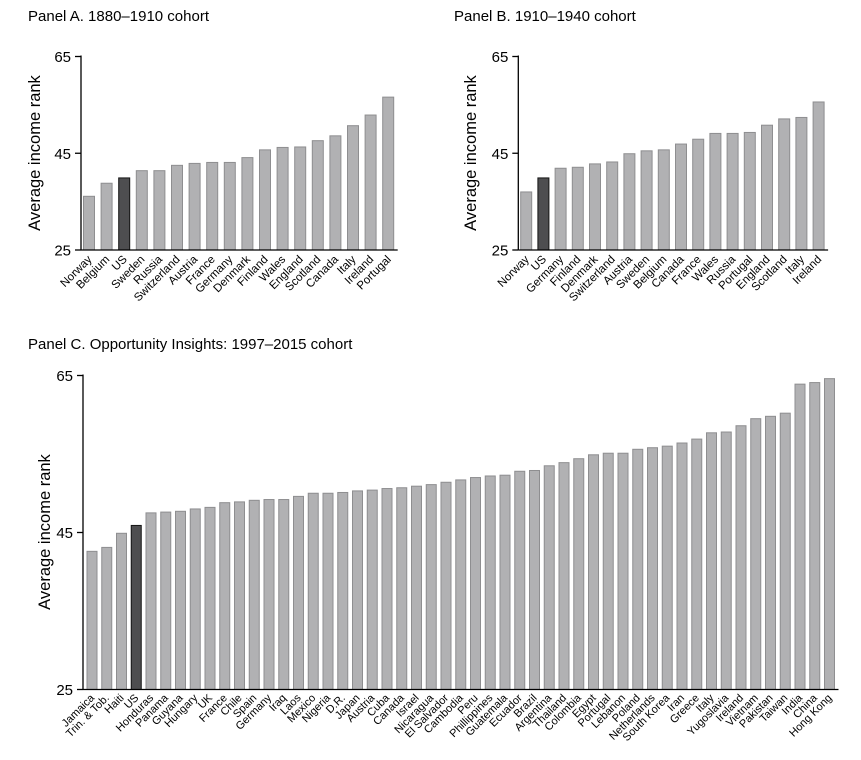  What do you see at coordinates (726, 561) in the screenshot?
I see `bar-Yugoslavia` at bounding box center [726, 561].